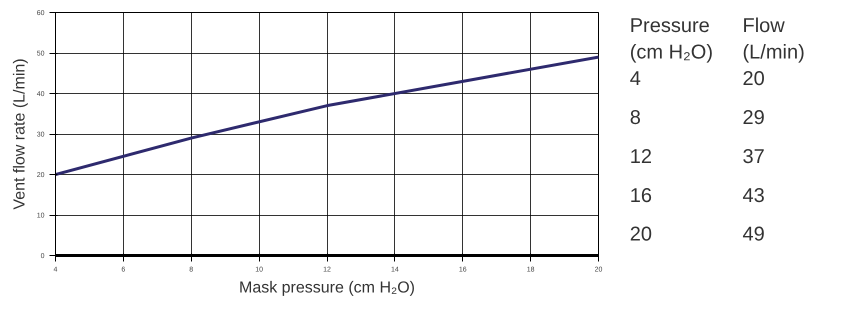  I want to click on text: 43, so click(753, 195).